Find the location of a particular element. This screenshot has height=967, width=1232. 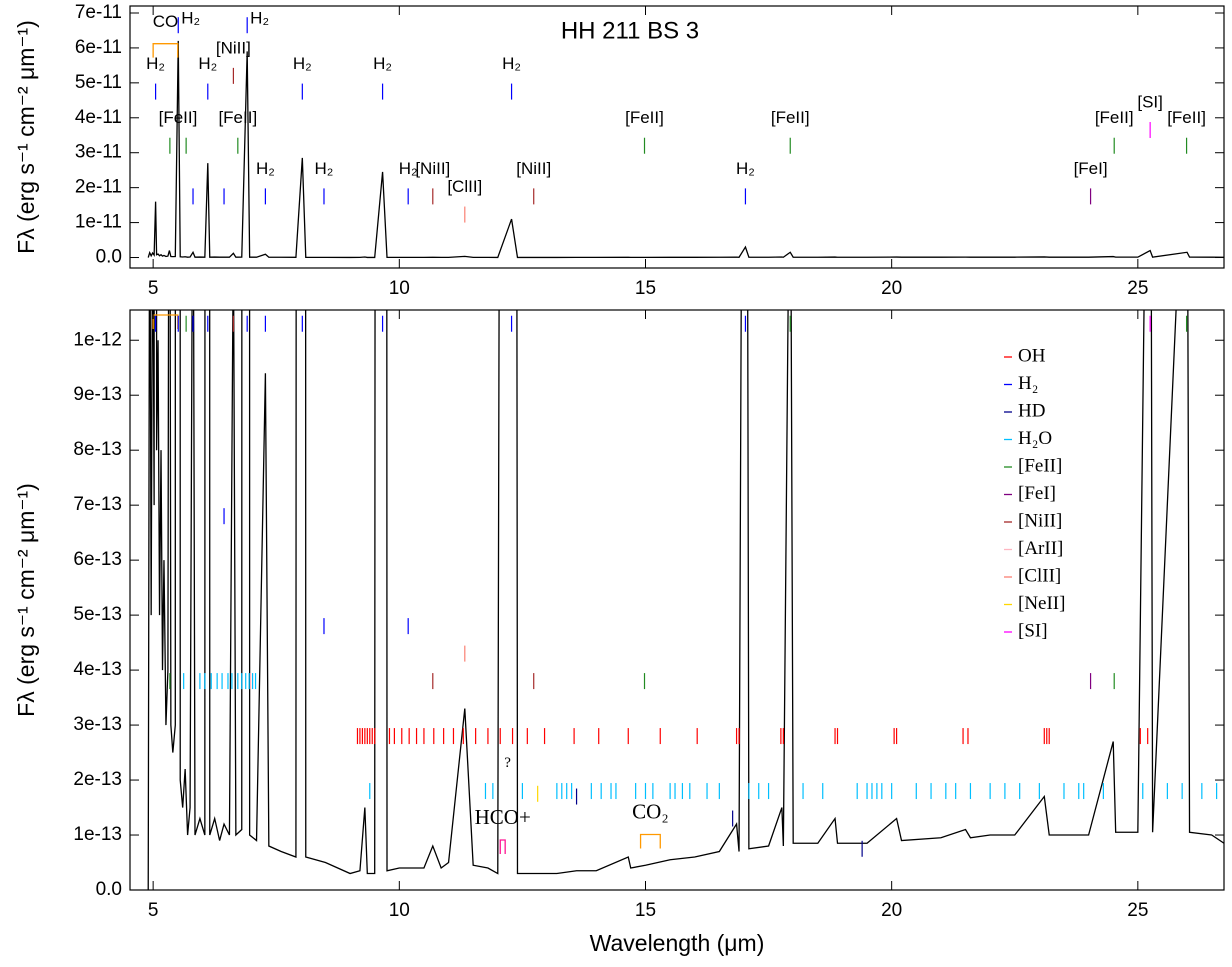

legend-label: [FeII] is located at coordinates (1040, 465).